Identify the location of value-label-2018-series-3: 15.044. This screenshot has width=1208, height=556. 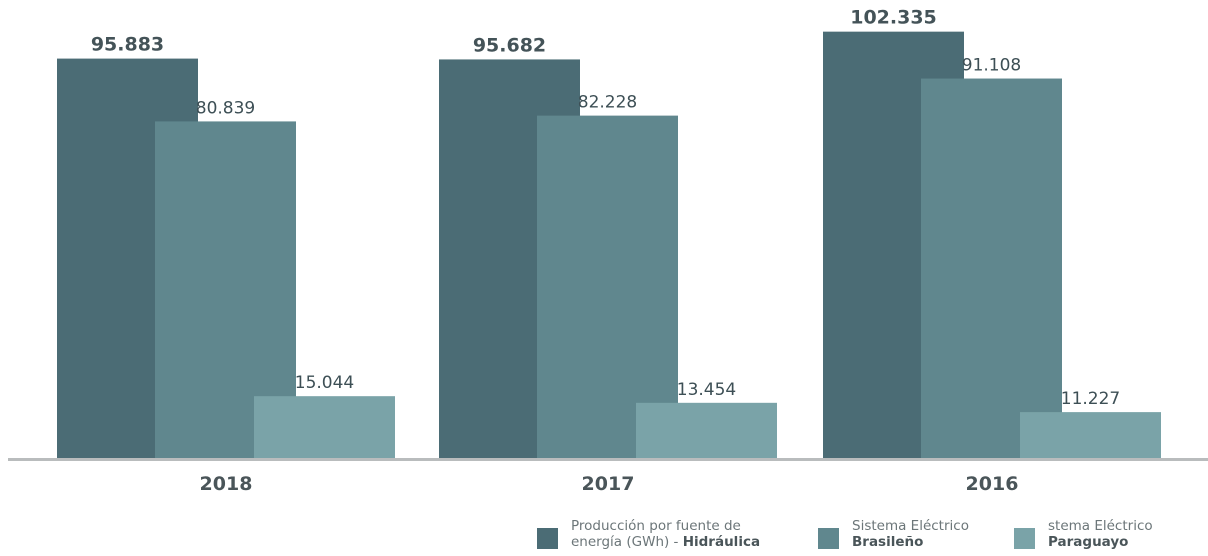
(324, 383).